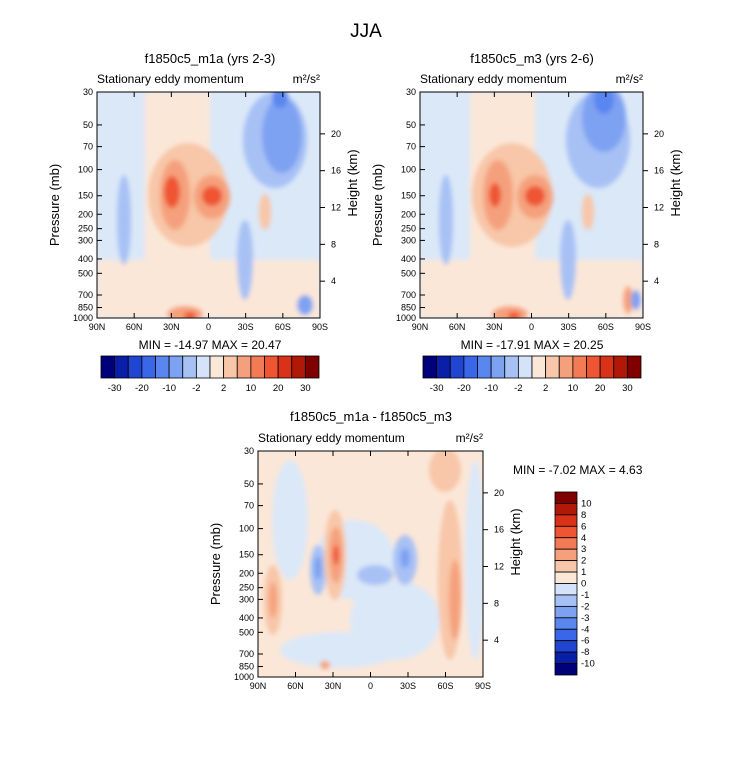 The height and width of the screenshot is (772, 733). I want to click on panel-3-title: f1850c5_m1a - f1850c5_m3, so click(371, 416).